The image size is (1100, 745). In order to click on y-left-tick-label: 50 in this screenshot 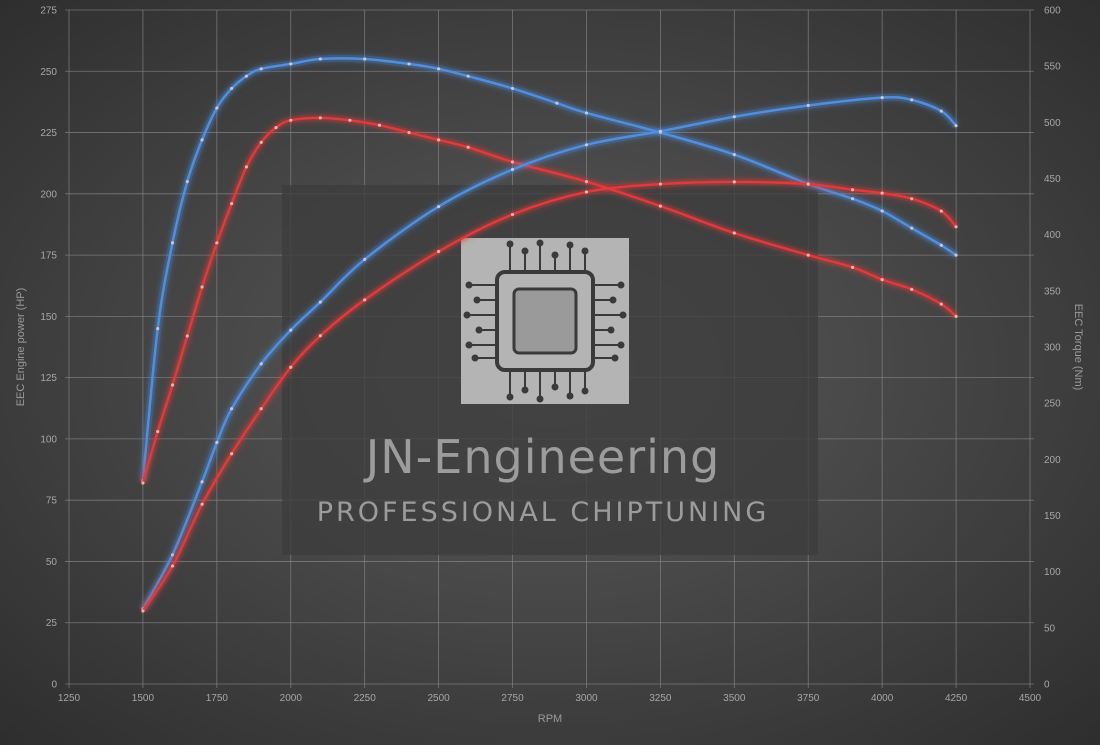, I will do `click(52, 562)`.